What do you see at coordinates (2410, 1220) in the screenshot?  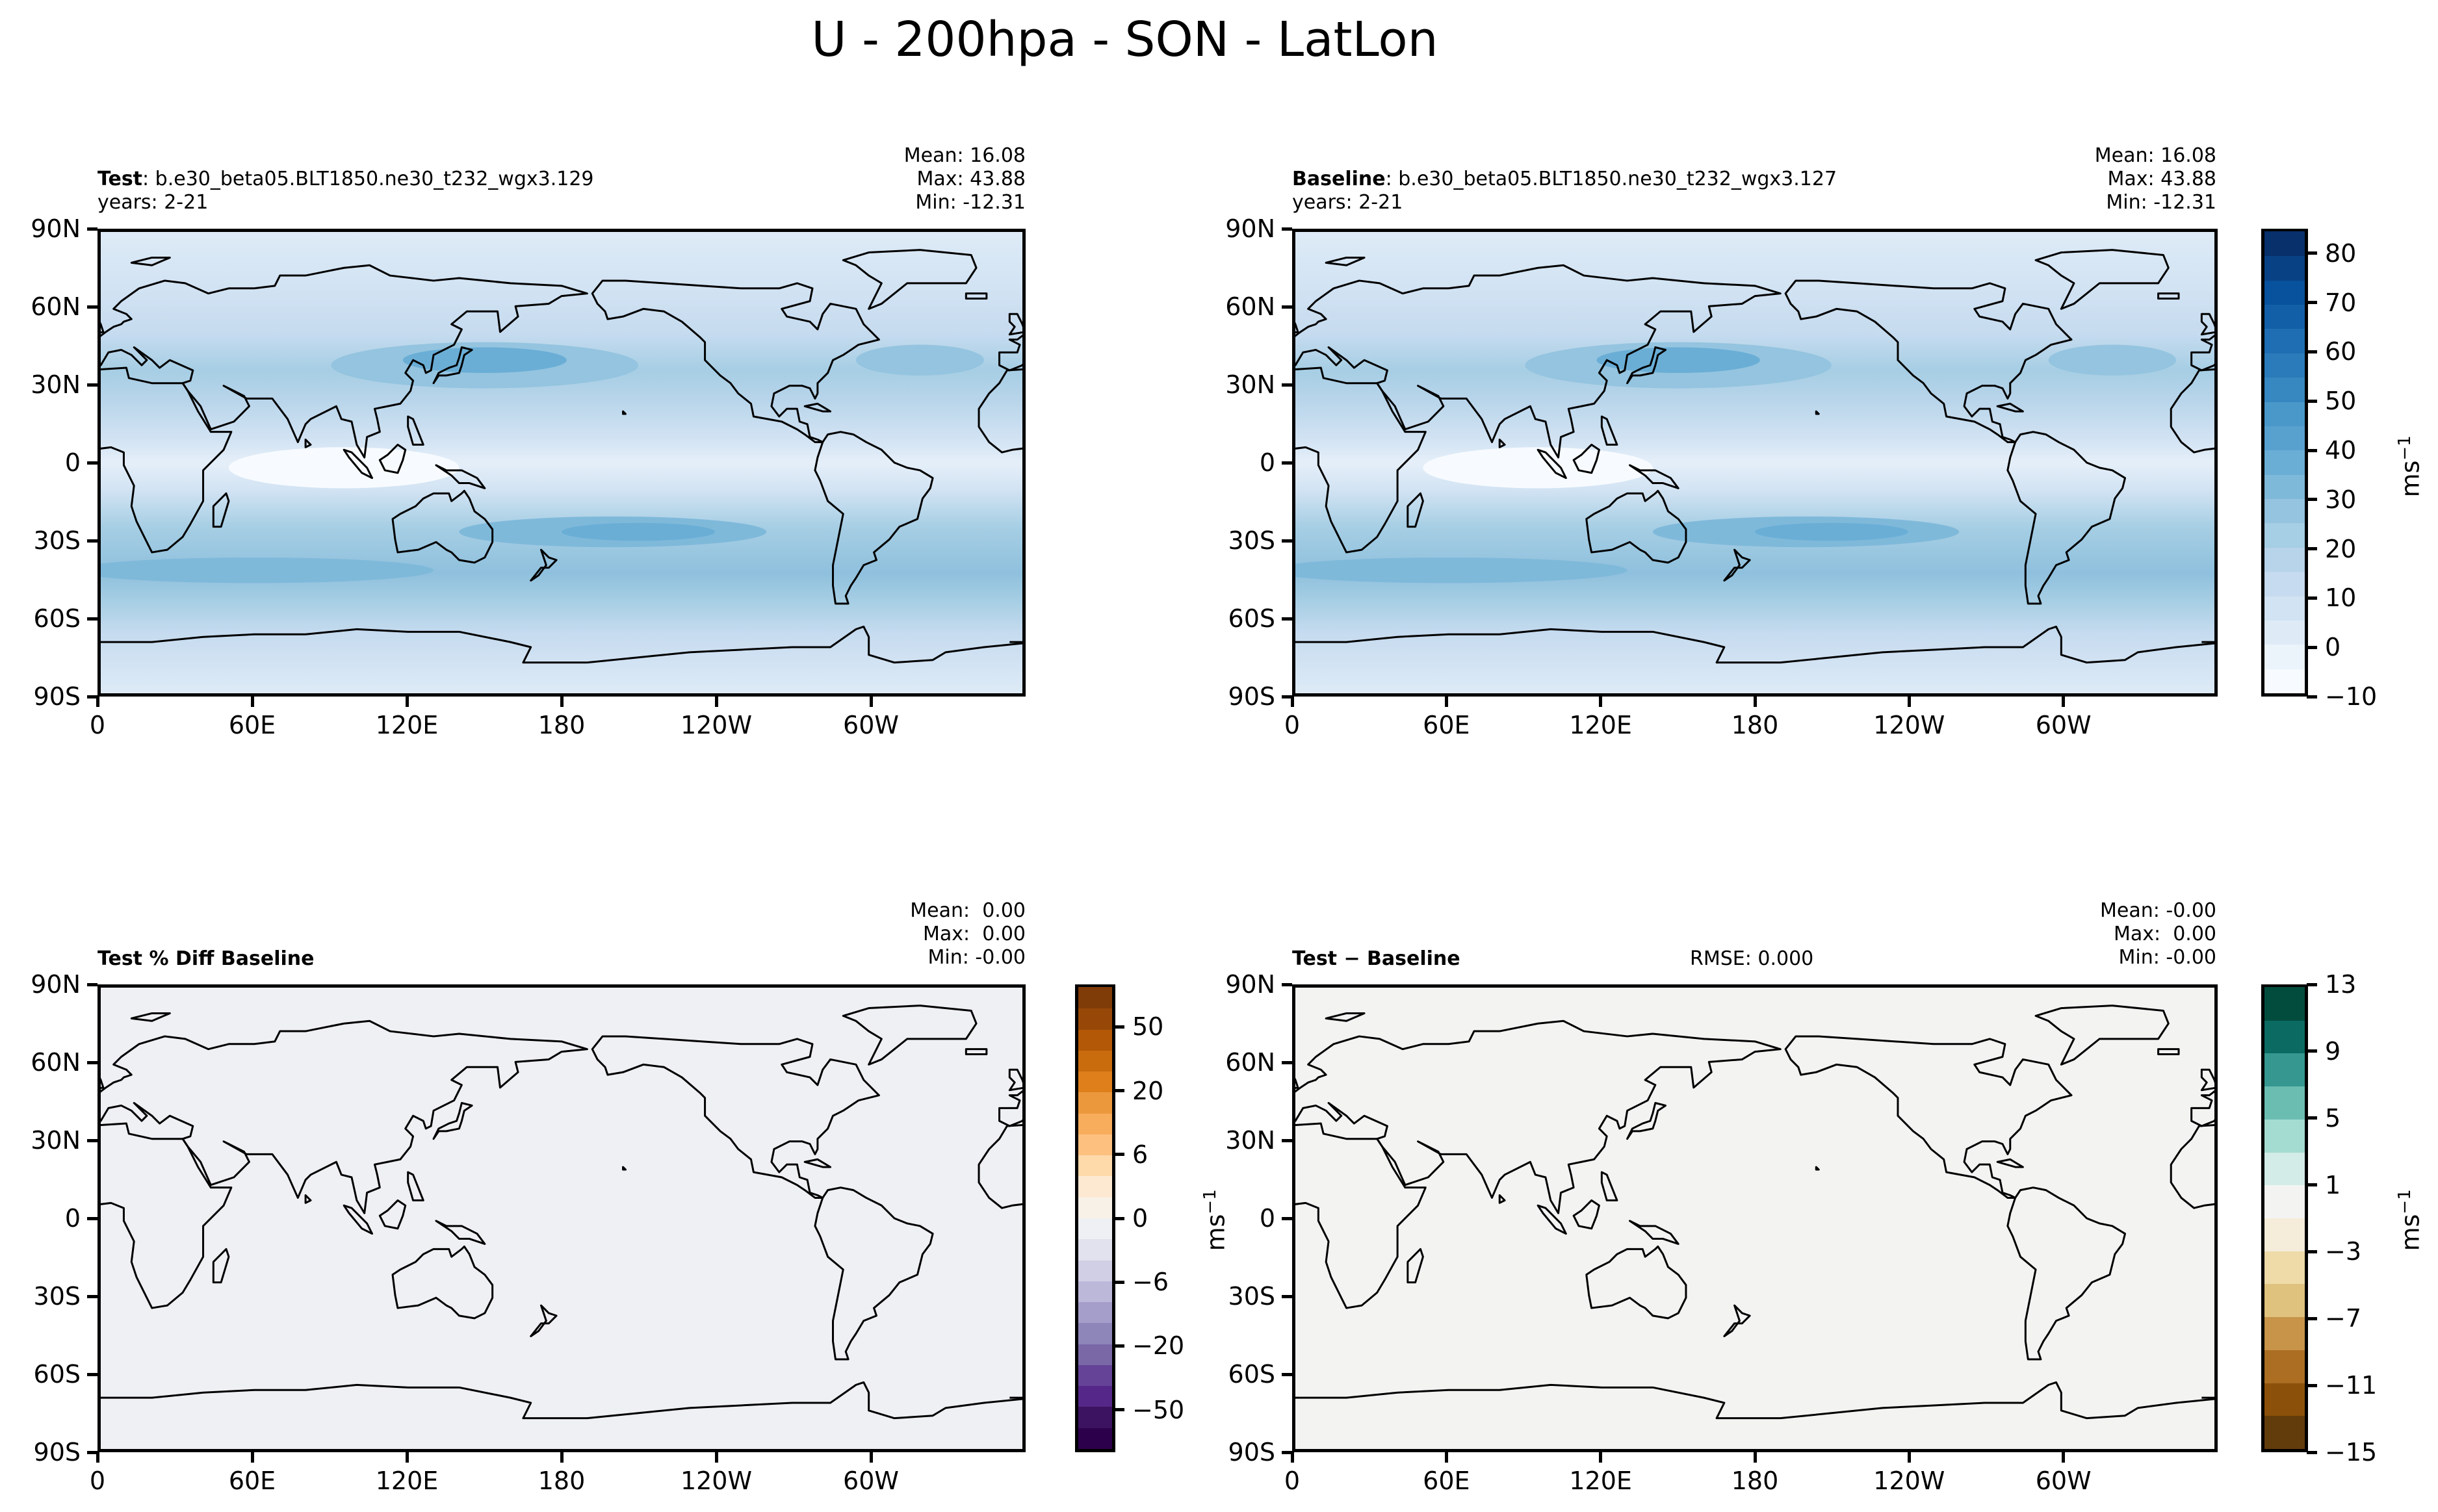 I see `colorbar-diff-unit: ms−1` at bounding box center [2410, 1220].